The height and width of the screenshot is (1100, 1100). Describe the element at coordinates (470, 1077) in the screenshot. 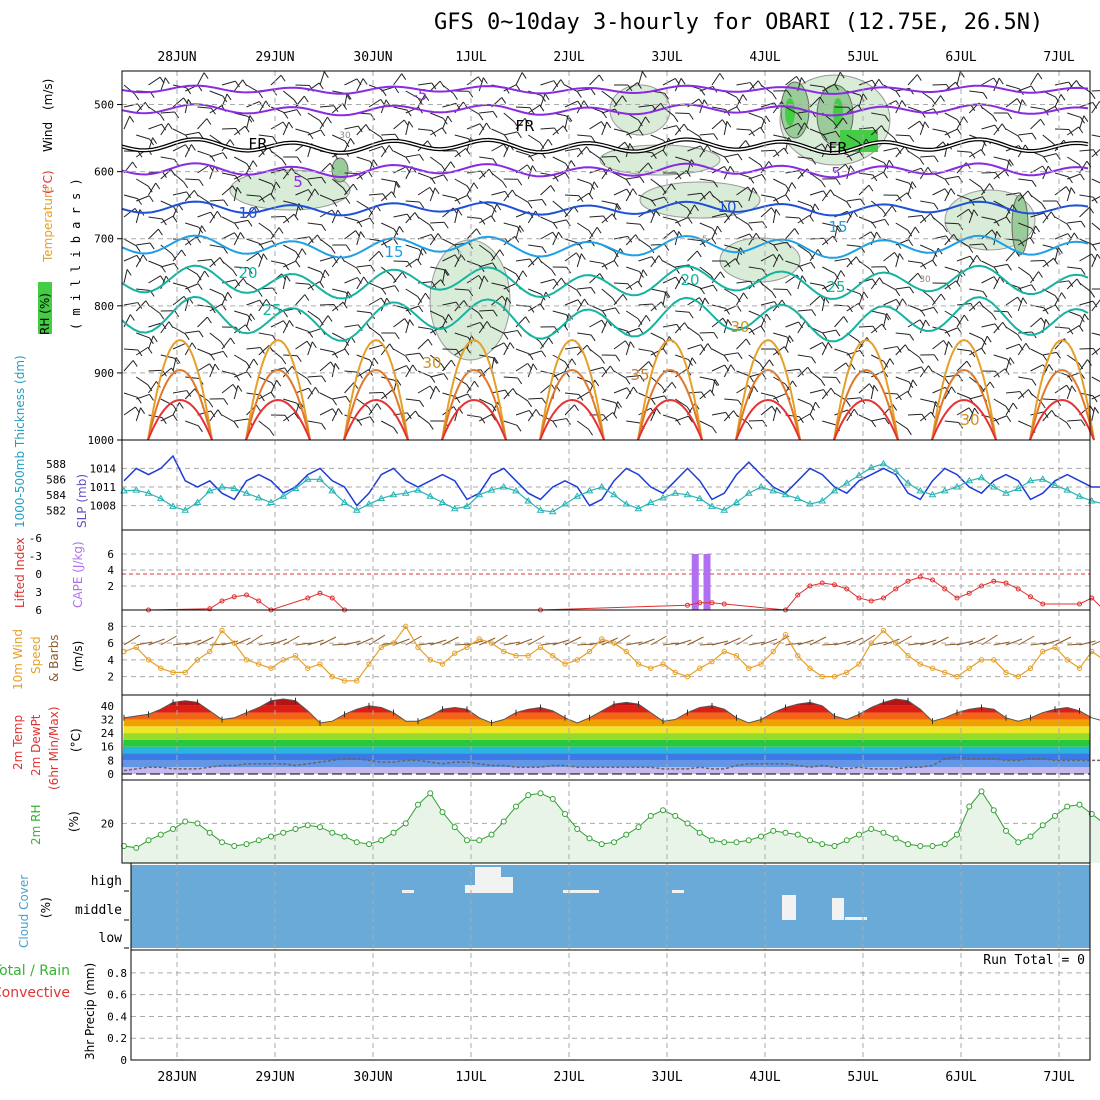

I see `date-label-bottom: 1JUL` at that location.